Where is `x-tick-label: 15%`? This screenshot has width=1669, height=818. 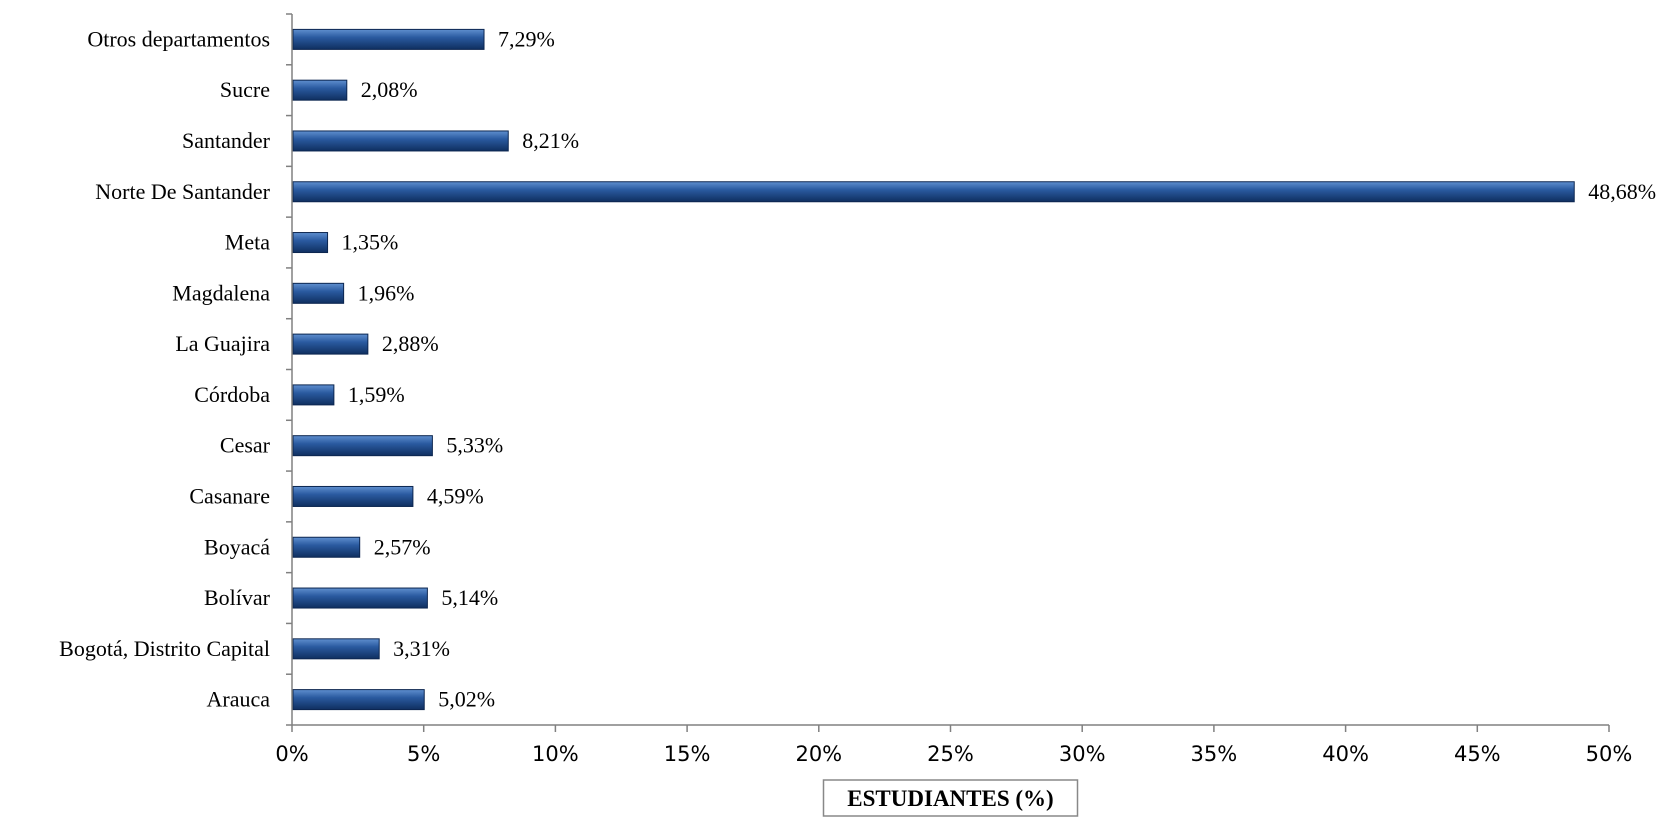
x-tick-label: 15% is located at coordinates (687, 754).